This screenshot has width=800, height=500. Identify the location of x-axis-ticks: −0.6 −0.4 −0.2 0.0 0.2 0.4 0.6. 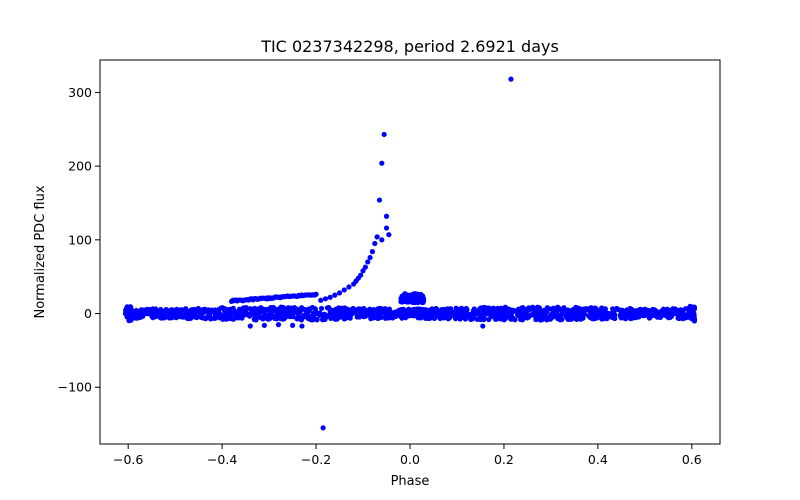
(407, 455).